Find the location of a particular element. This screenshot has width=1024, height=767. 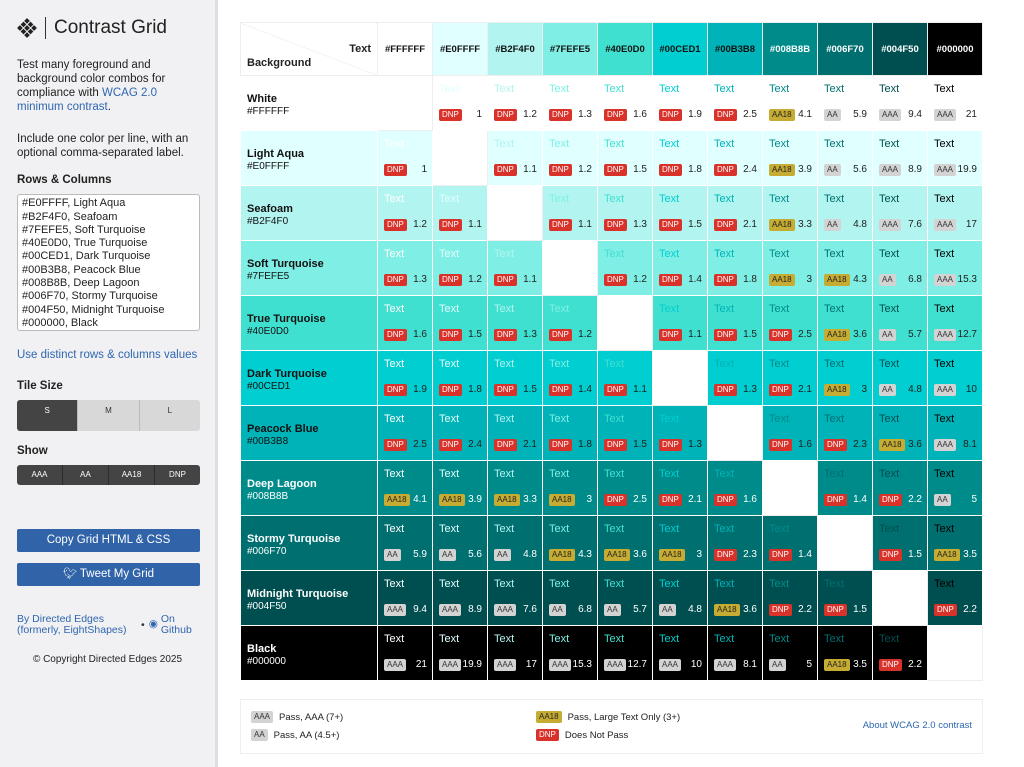

contrast-ratio: 3 is located at coordinates (589, 499).